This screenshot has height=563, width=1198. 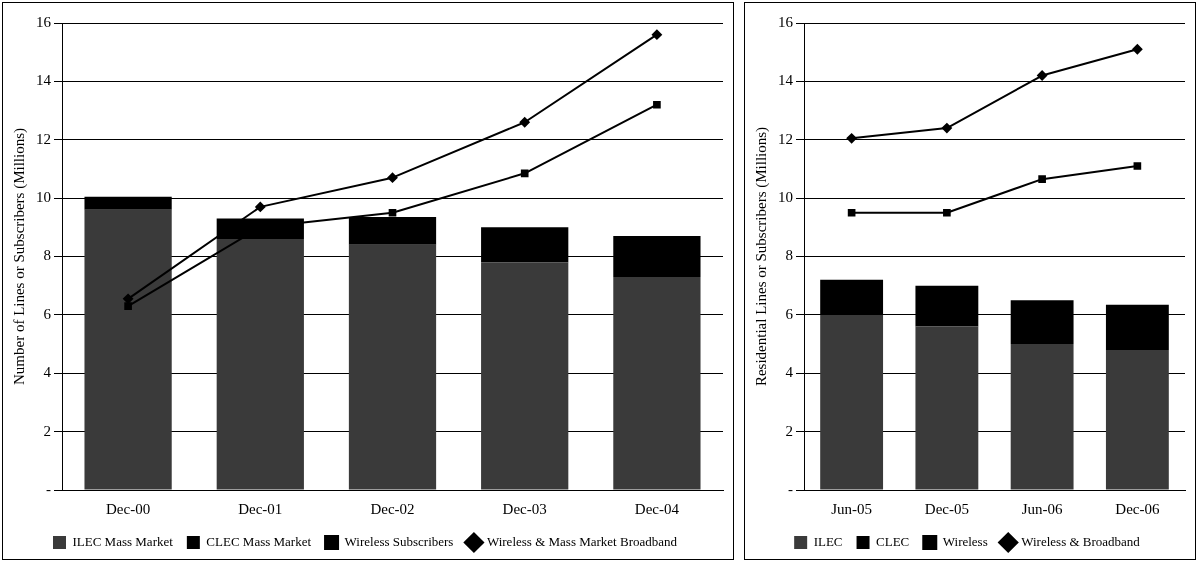 I want to click on x-tick-label: Dec-03, so click(x=524, y=508).